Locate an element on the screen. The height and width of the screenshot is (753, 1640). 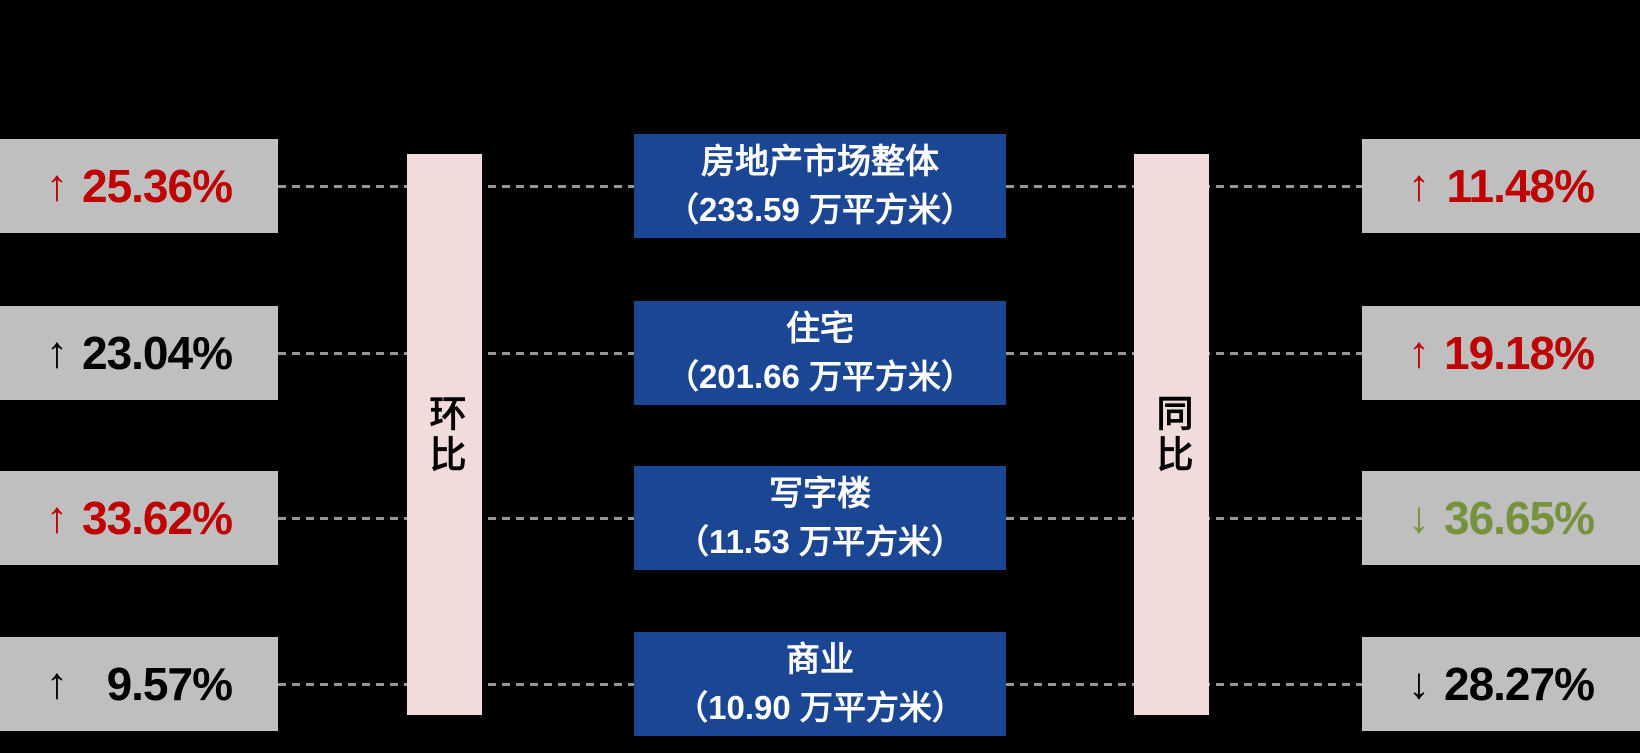
mom-pillar-label: 环比 is located at coordinates (444, 434).